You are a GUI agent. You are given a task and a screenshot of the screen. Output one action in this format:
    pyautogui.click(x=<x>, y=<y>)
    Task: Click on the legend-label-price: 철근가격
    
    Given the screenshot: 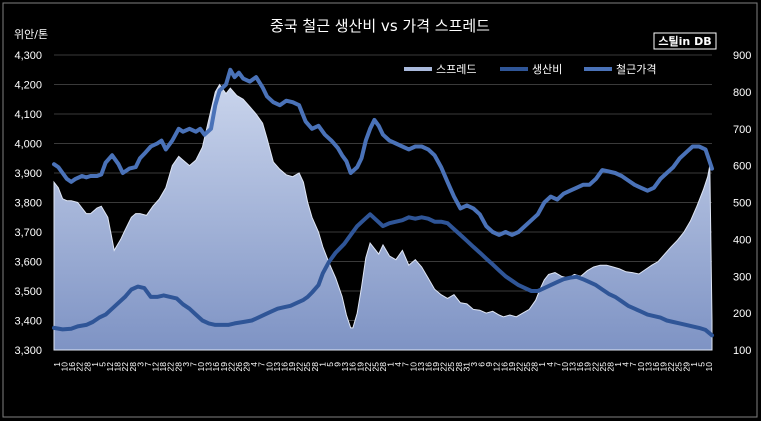 What is the action you would take?
    pyautogui.click(x=636, y=69)
    